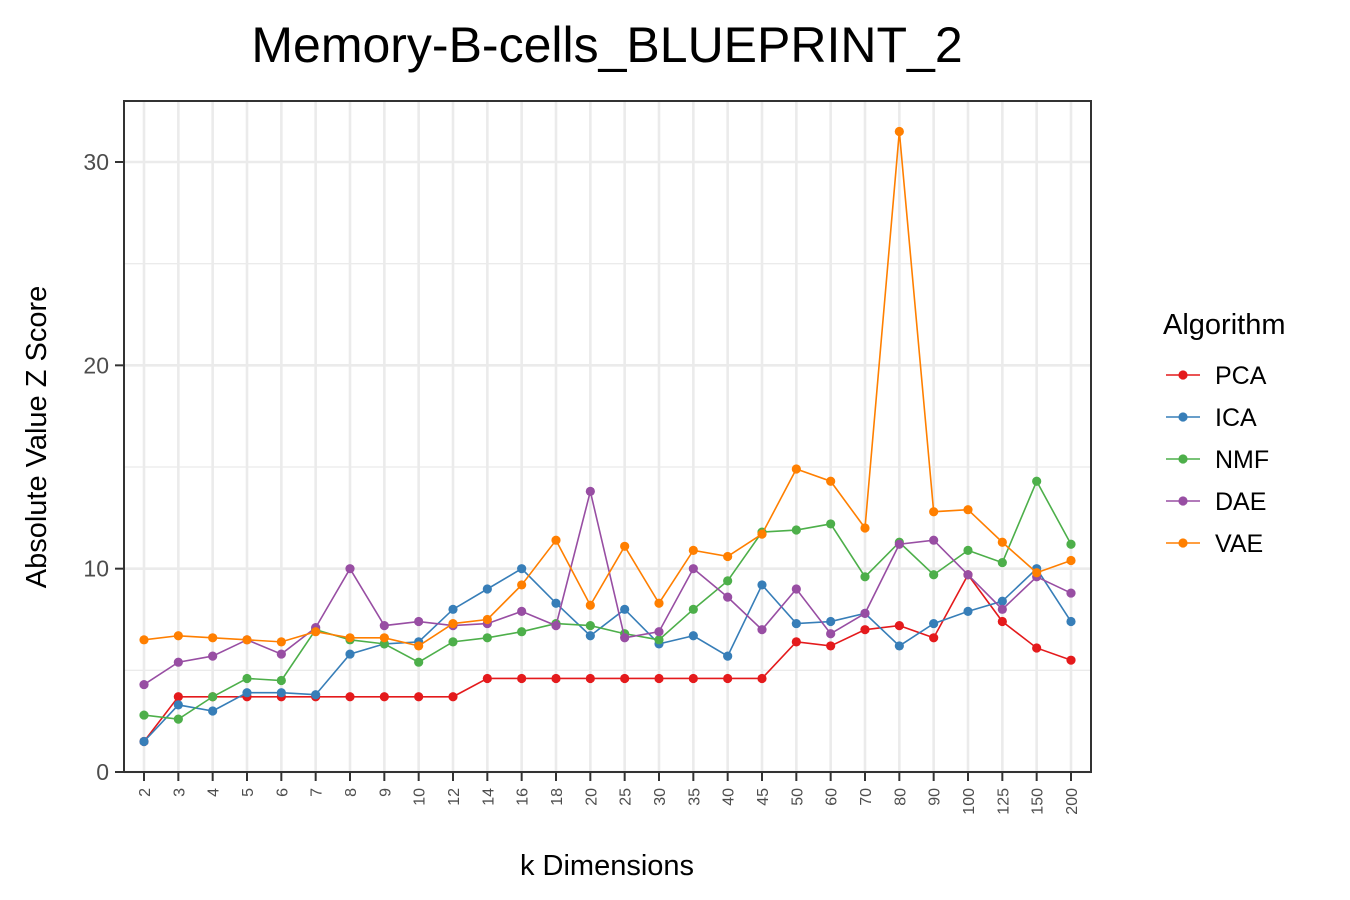 The width and height of the screenshot is (1350, 900). Describe the element at coordinates (1183, 501) in the screenshot. I see `legend-point-dae` at that location.